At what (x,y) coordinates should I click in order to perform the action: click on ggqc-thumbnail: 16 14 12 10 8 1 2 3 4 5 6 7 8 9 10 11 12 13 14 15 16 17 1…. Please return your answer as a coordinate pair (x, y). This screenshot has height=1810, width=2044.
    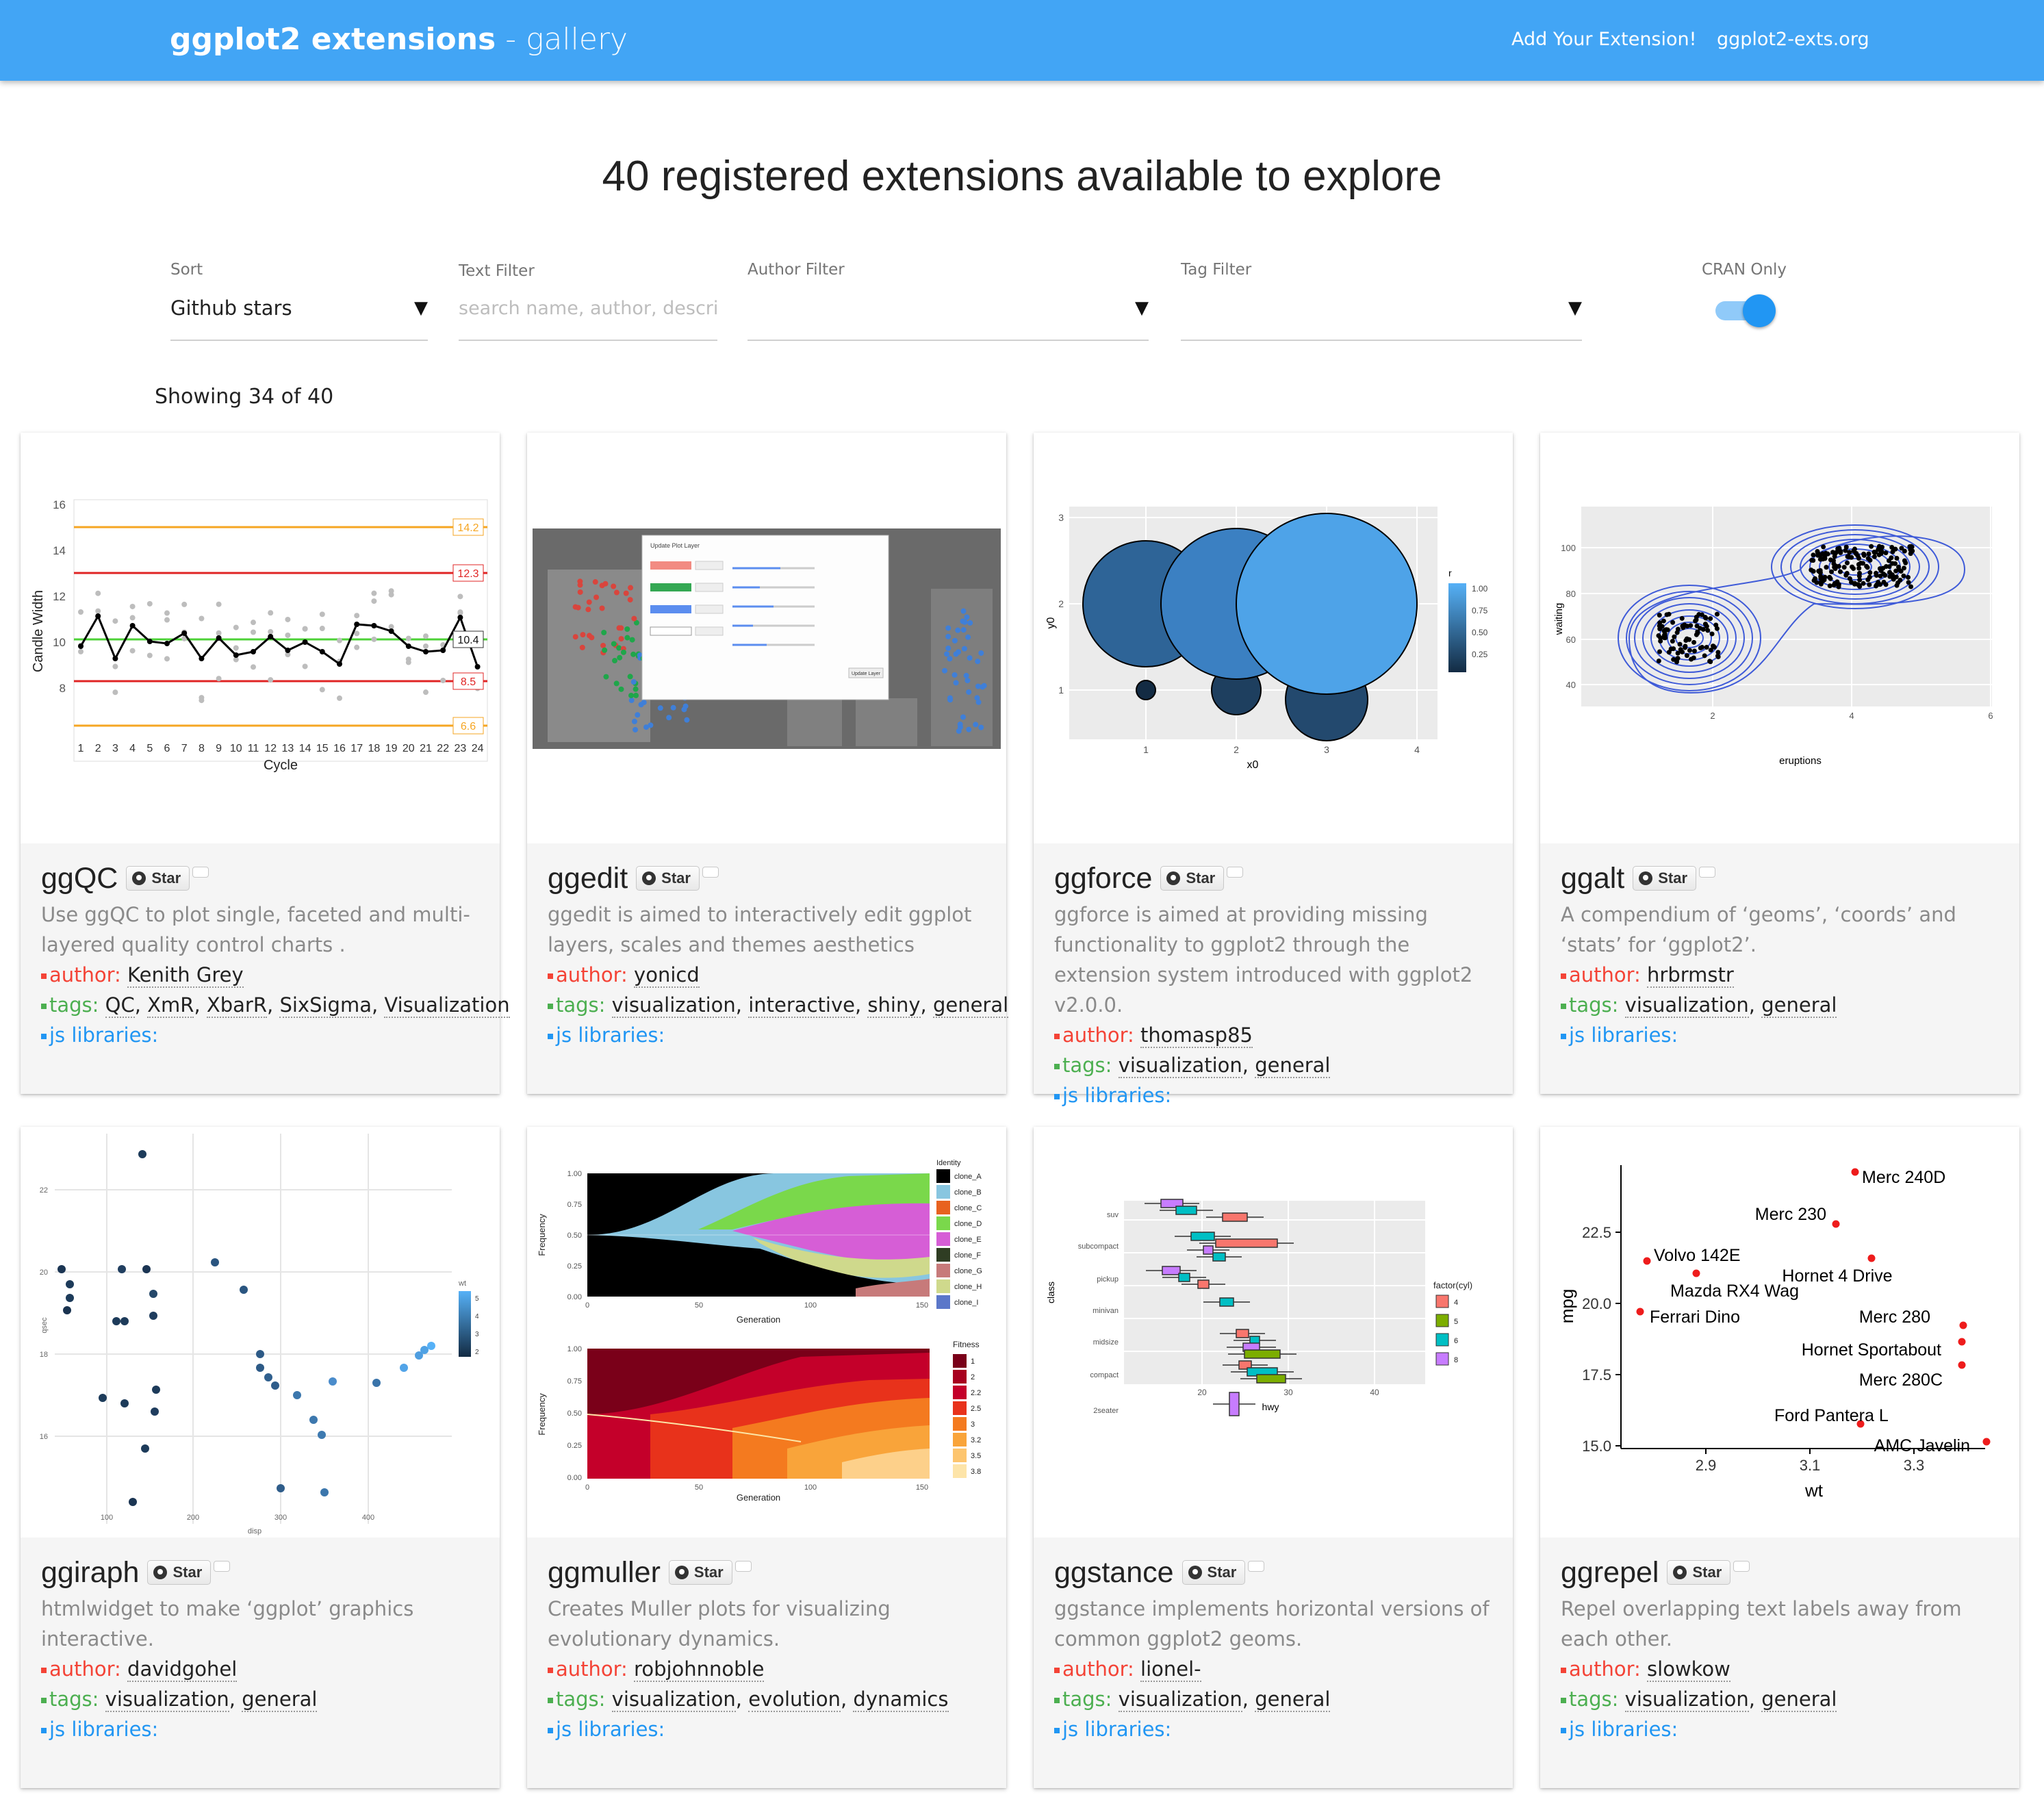
    Looking at the image, I should click on (260, 638).